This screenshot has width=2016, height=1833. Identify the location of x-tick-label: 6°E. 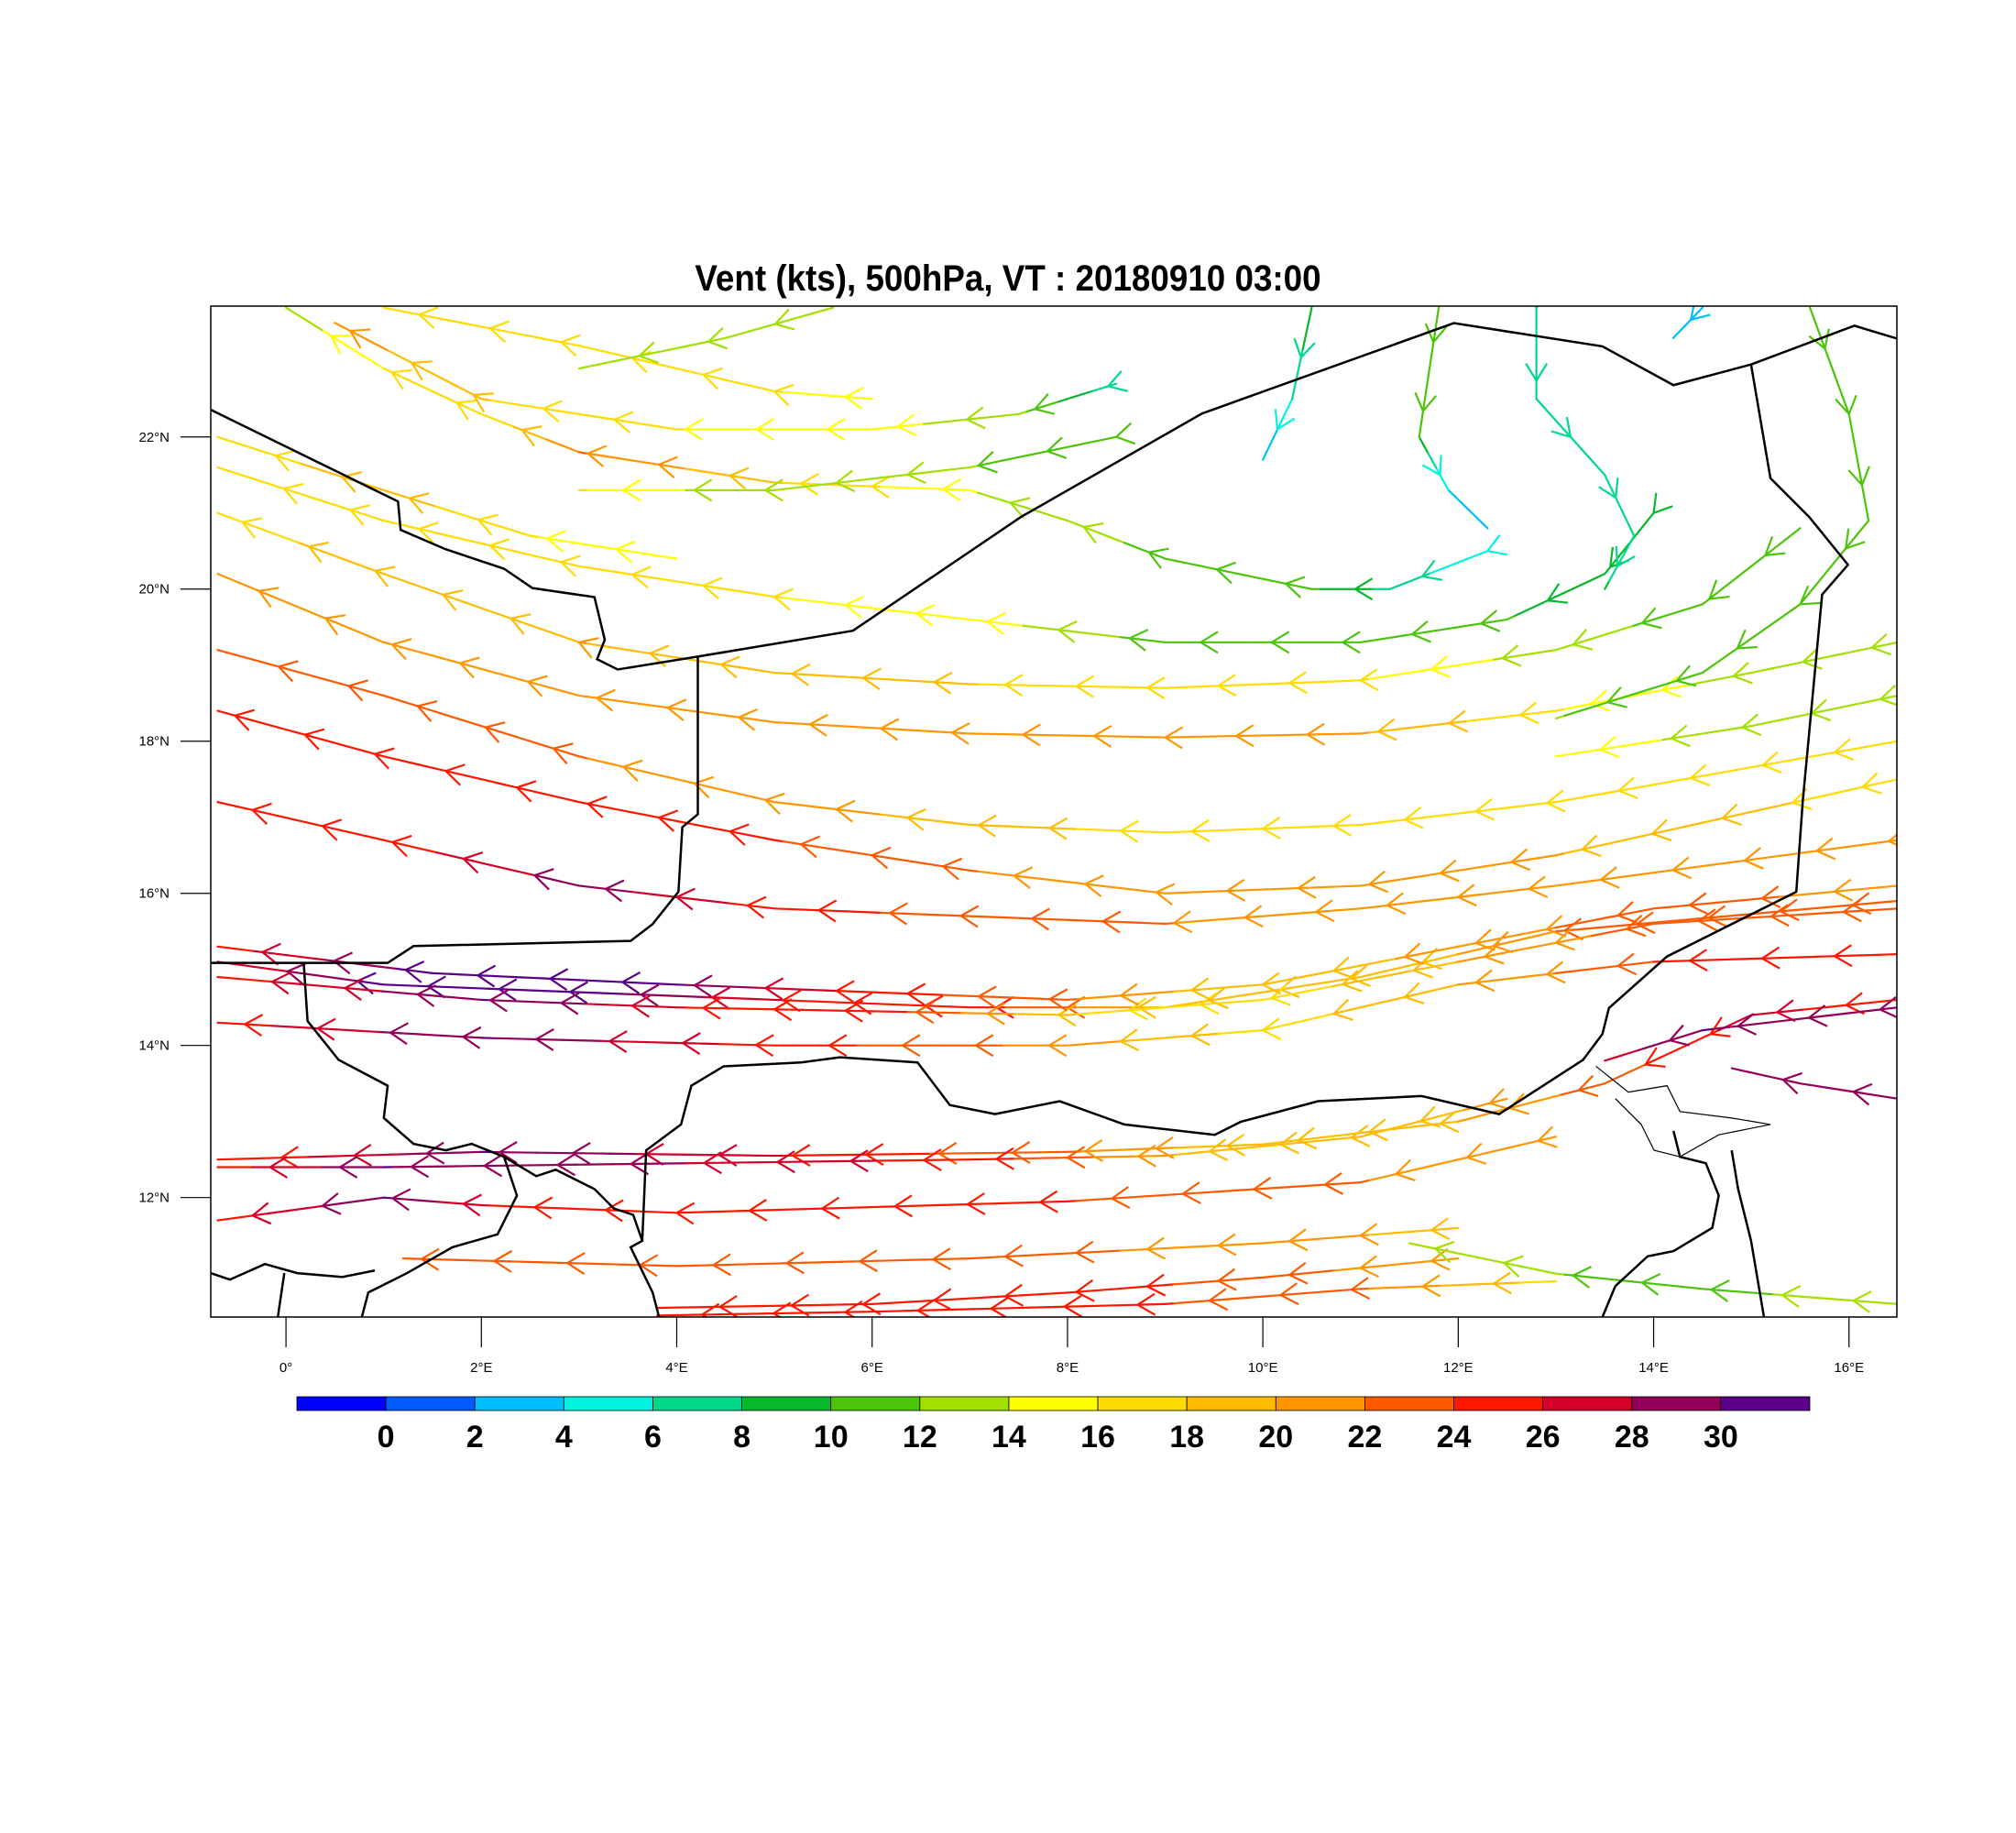
(872, 1368).